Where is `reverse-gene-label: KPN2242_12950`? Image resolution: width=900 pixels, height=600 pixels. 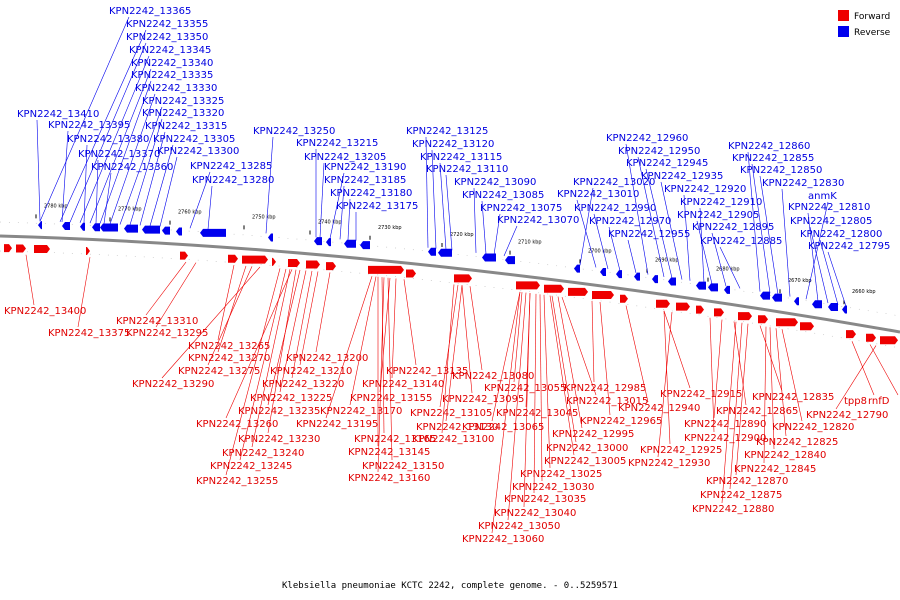 reverse-gene-label: KPN2242_12950 is located at coordinates (659, 151).